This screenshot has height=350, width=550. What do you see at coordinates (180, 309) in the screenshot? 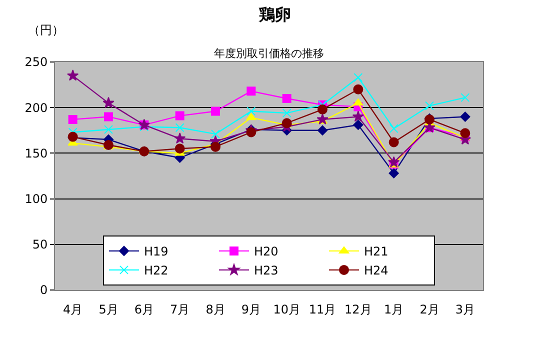
I see `x-tick-label: 7月` at bounding box center [180, 309].